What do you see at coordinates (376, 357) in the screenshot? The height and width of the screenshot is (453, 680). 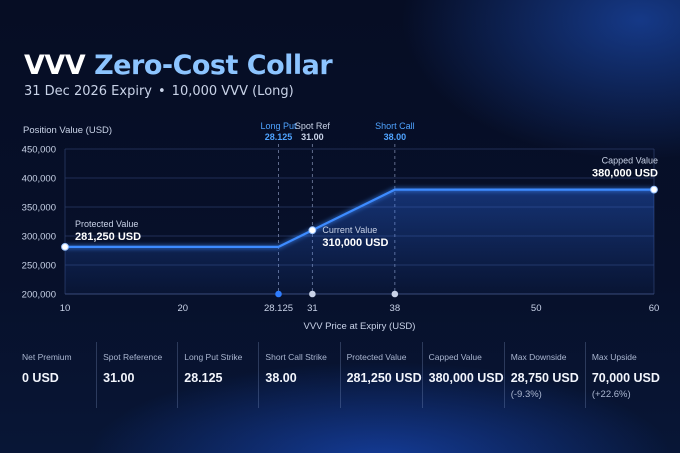 I see `stat-label: Protected Value` at bounding box center [376, 357].